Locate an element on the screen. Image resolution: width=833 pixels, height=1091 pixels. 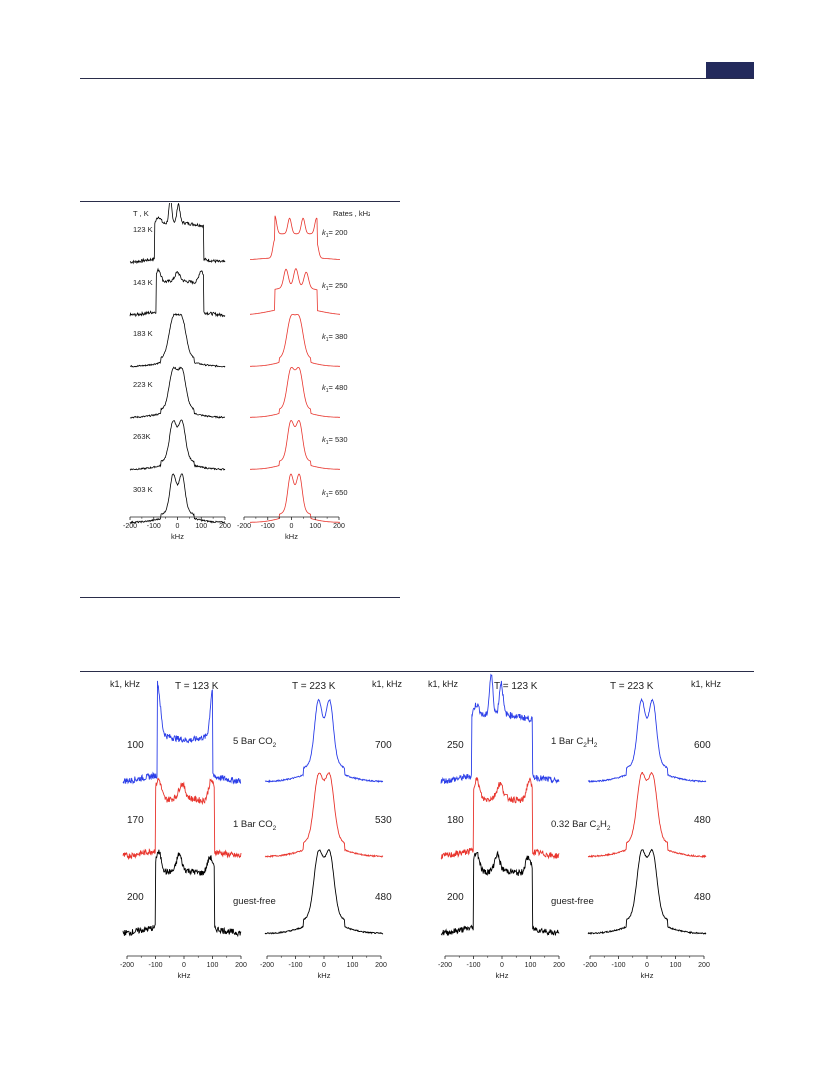
co2-low-tick-label: -200 is located at coordinates (127, 965).